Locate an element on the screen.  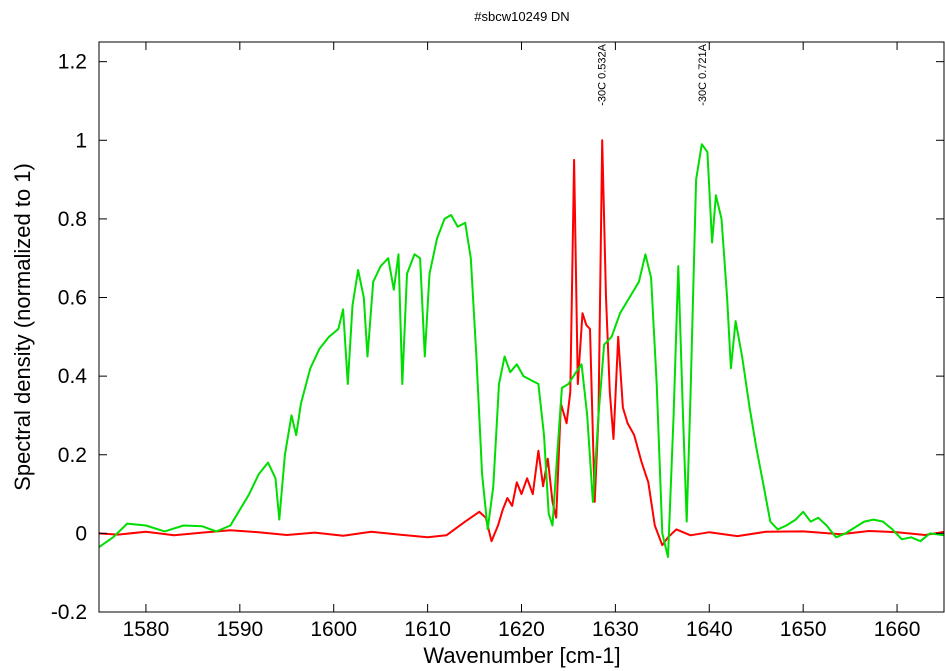
chart-title: #sbcw10249 DN is located at coordinates (521, 16).